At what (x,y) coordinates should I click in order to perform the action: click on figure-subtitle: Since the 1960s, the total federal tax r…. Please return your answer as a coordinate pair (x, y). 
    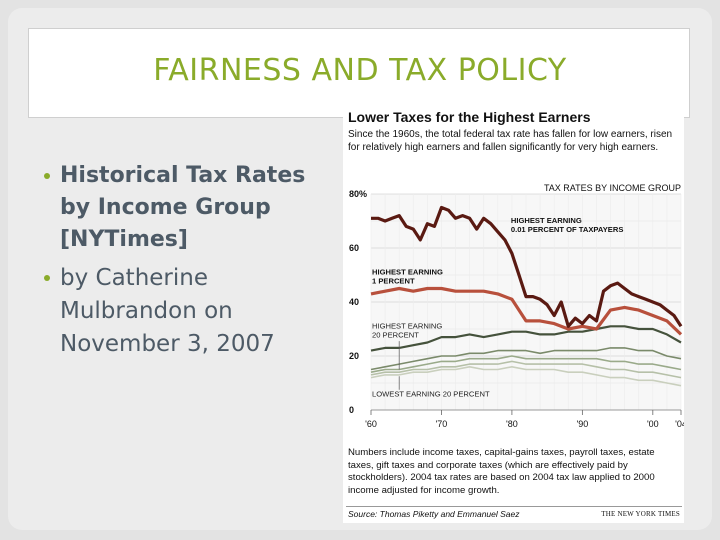
    Looking at the image, I should click on (510, 141).